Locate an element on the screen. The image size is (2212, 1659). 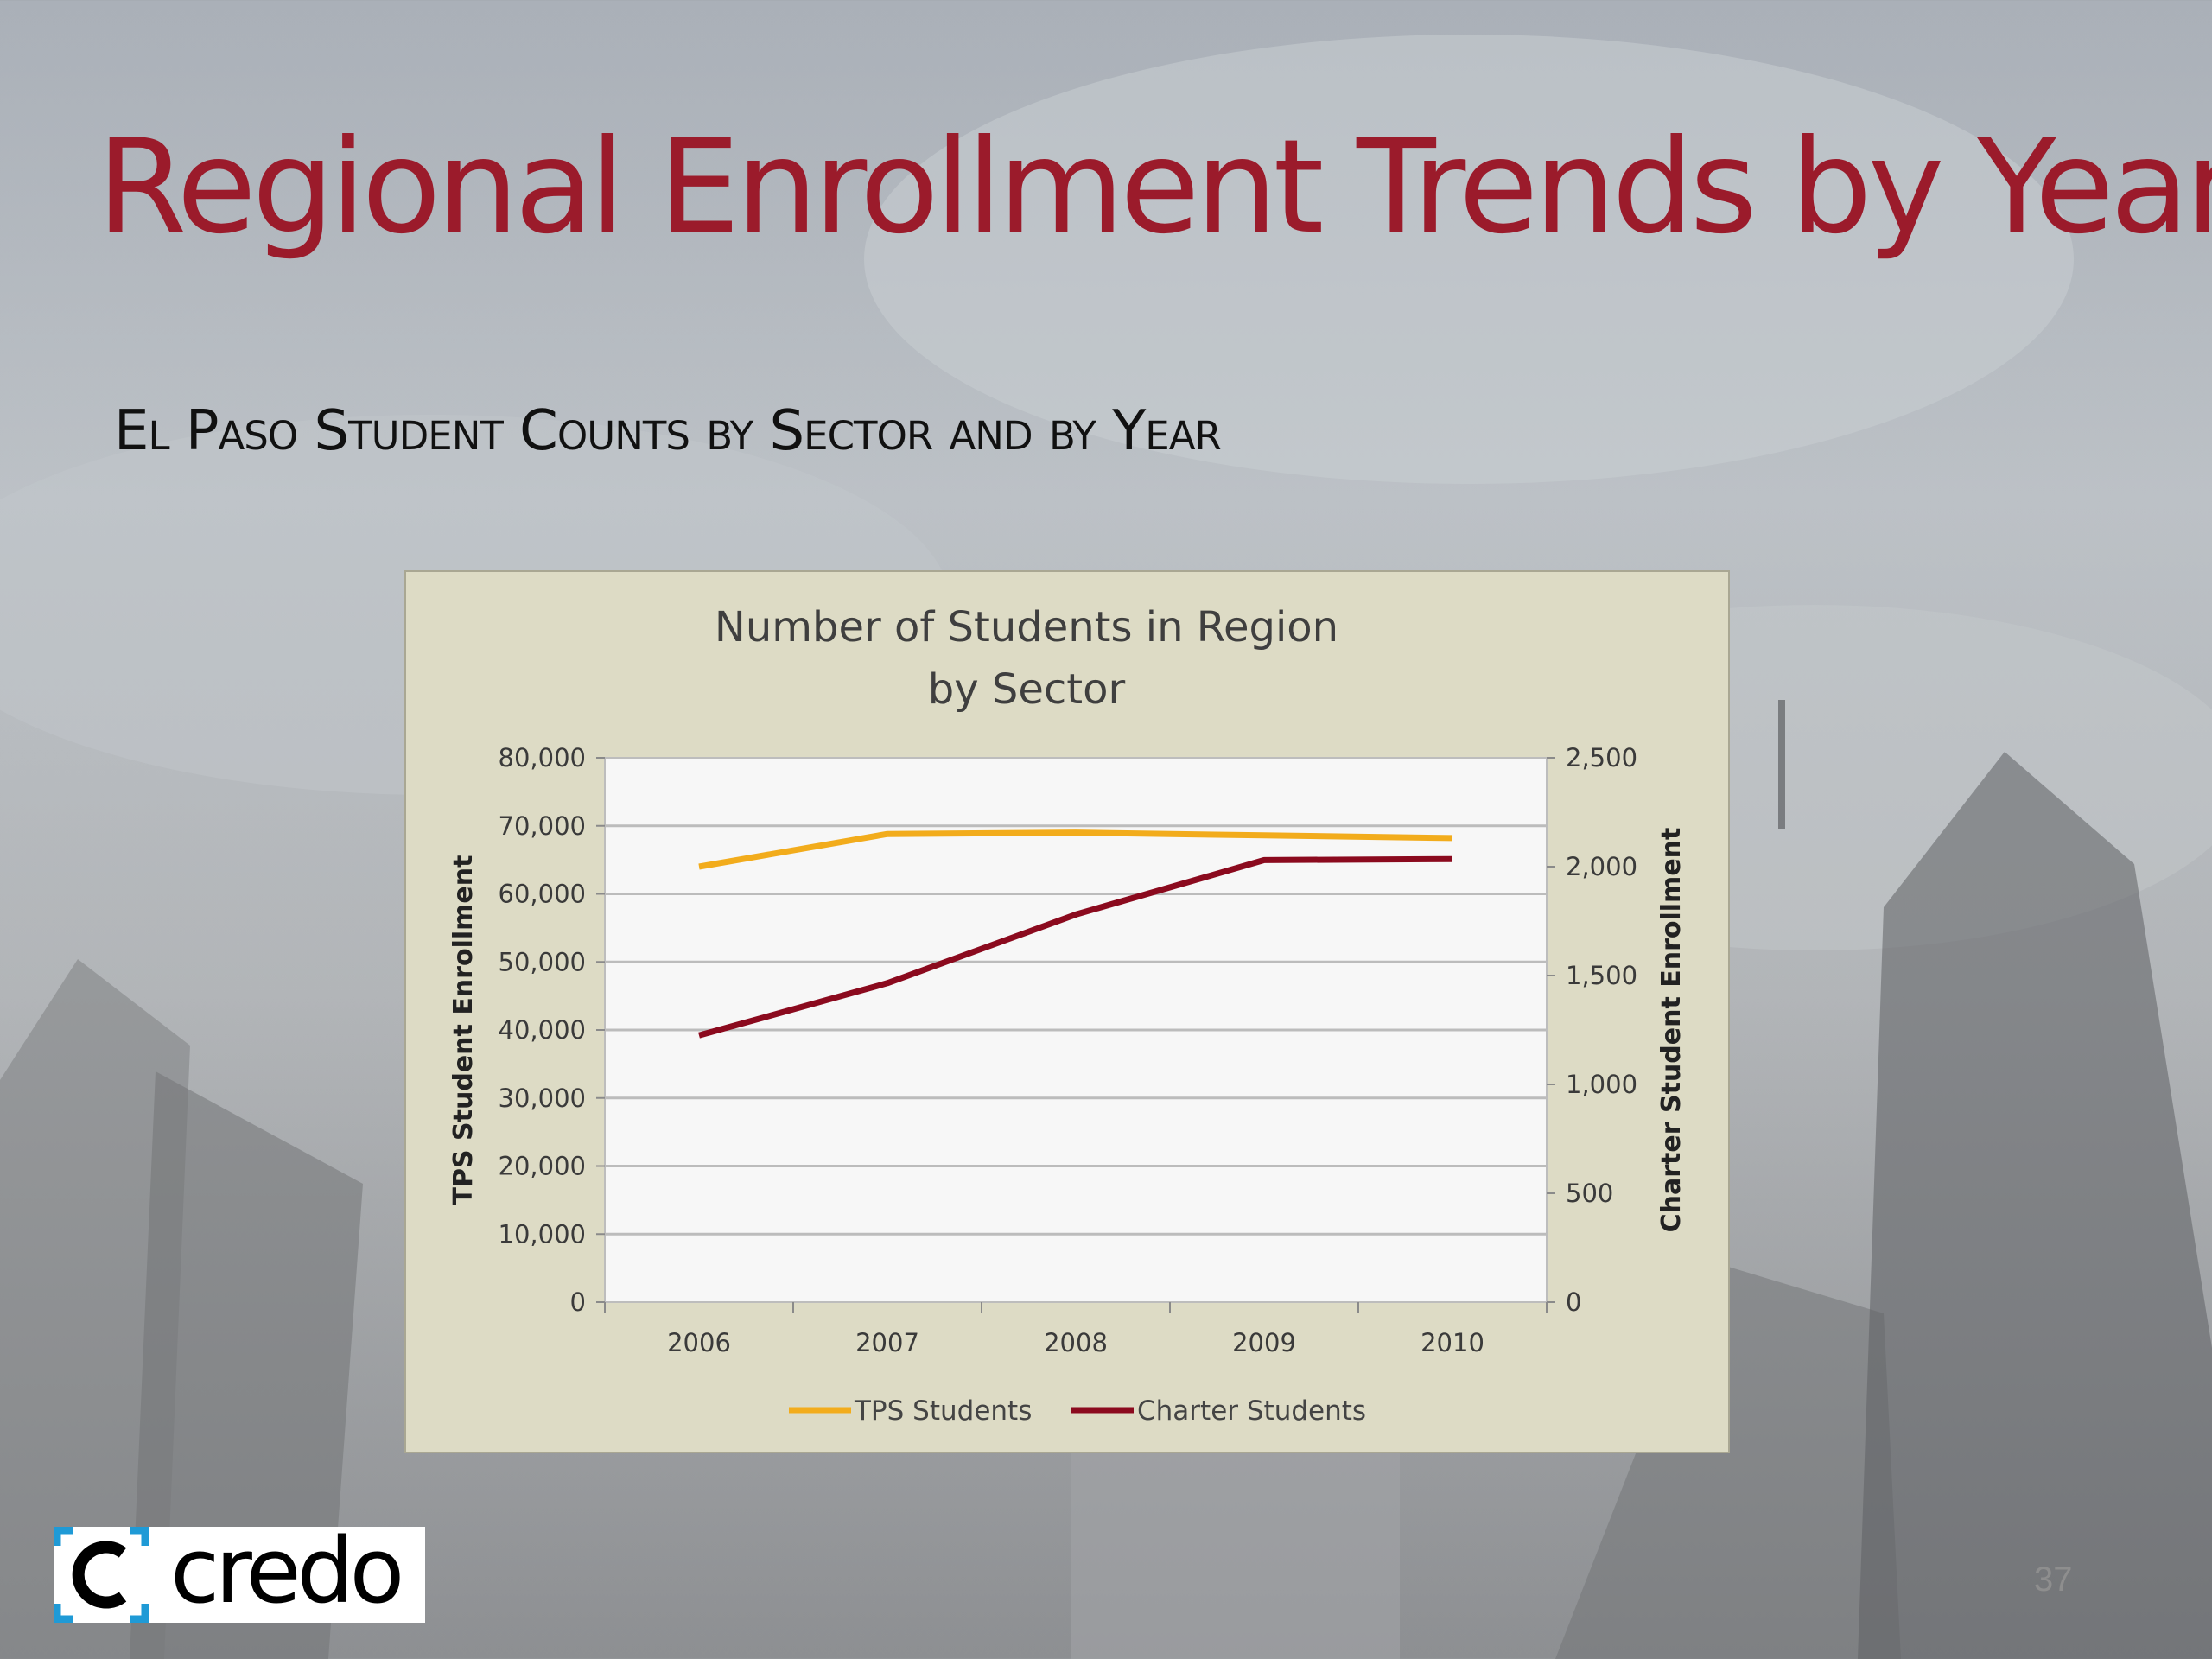
credo-wordmark: credo is located at coordinates (287, 1571).